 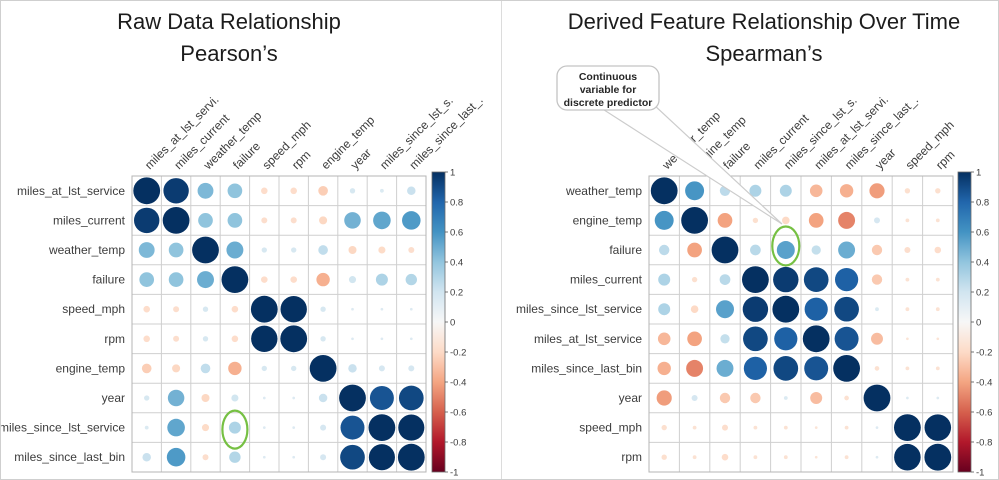 I want to click on annotation-text: Continuous, so click(x=608, y=77).